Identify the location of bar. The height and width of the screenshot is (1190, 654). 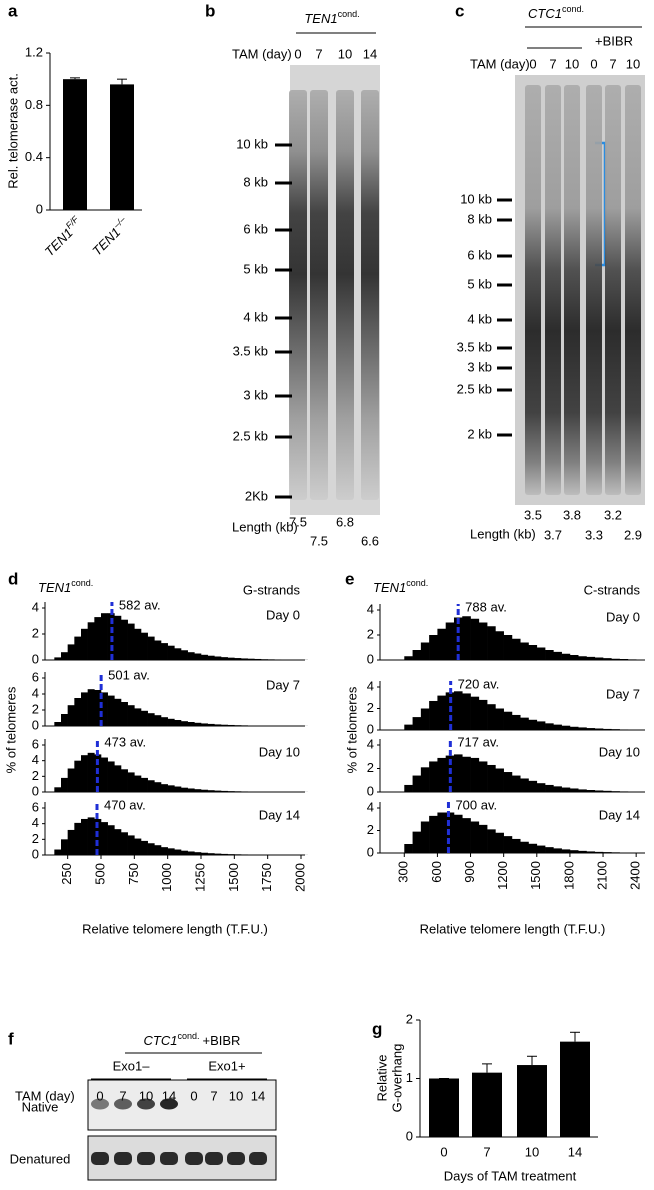
(575, 1089).